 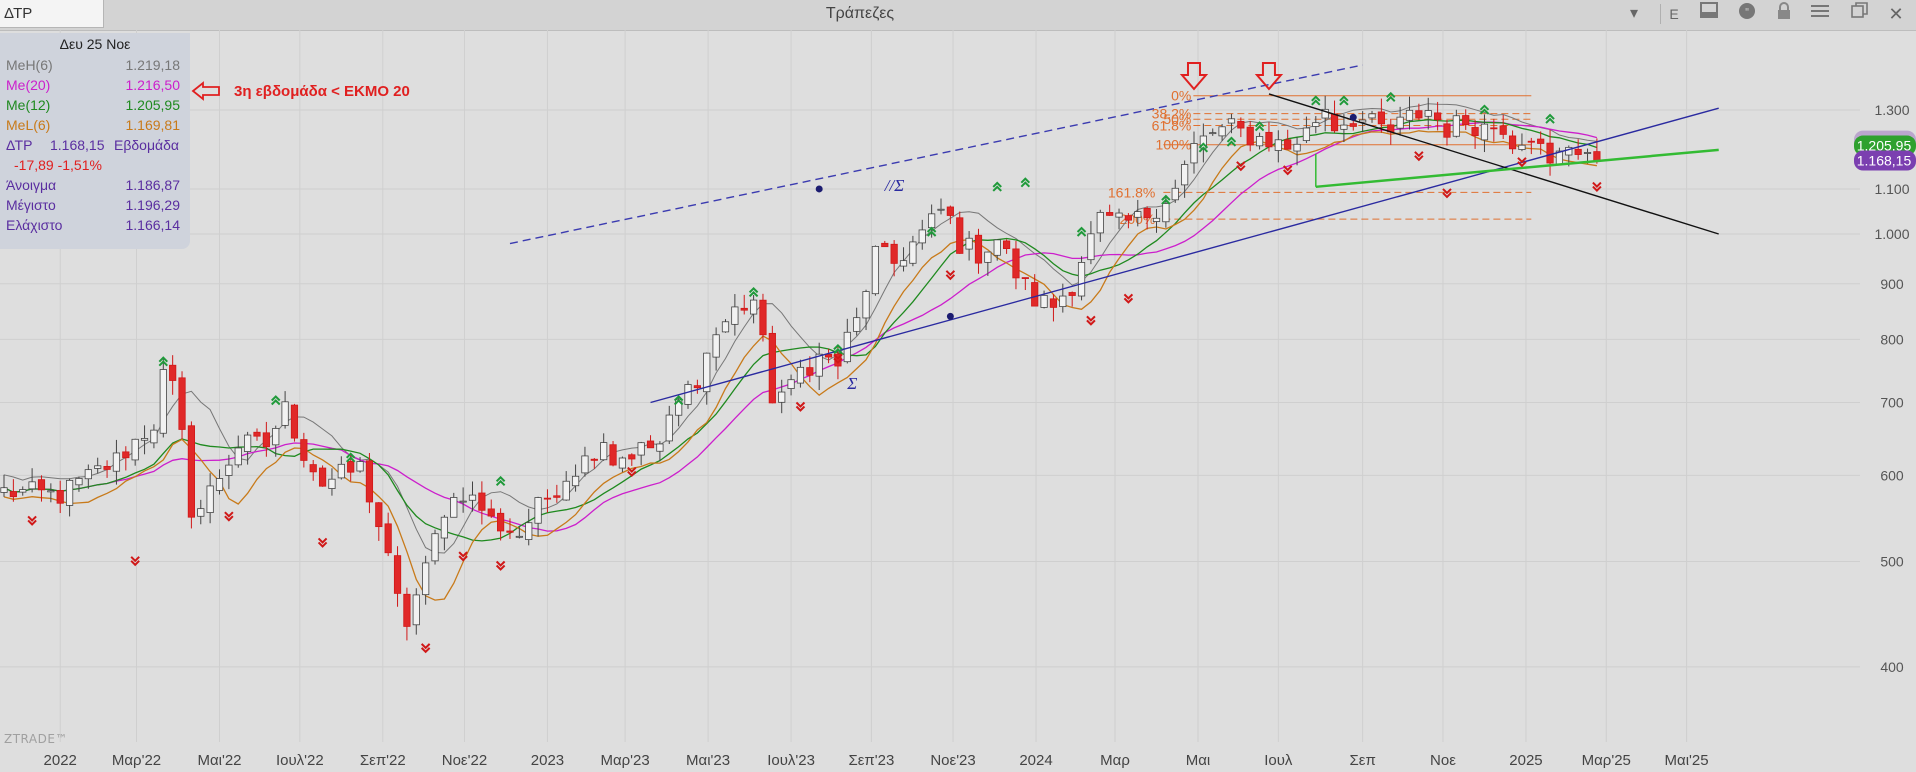 What do you see at coordinates (95, 225) in the screenshot?
I see `info-row-low: Ελάχιστο 1.166,14` at bounding box center [95, 225].